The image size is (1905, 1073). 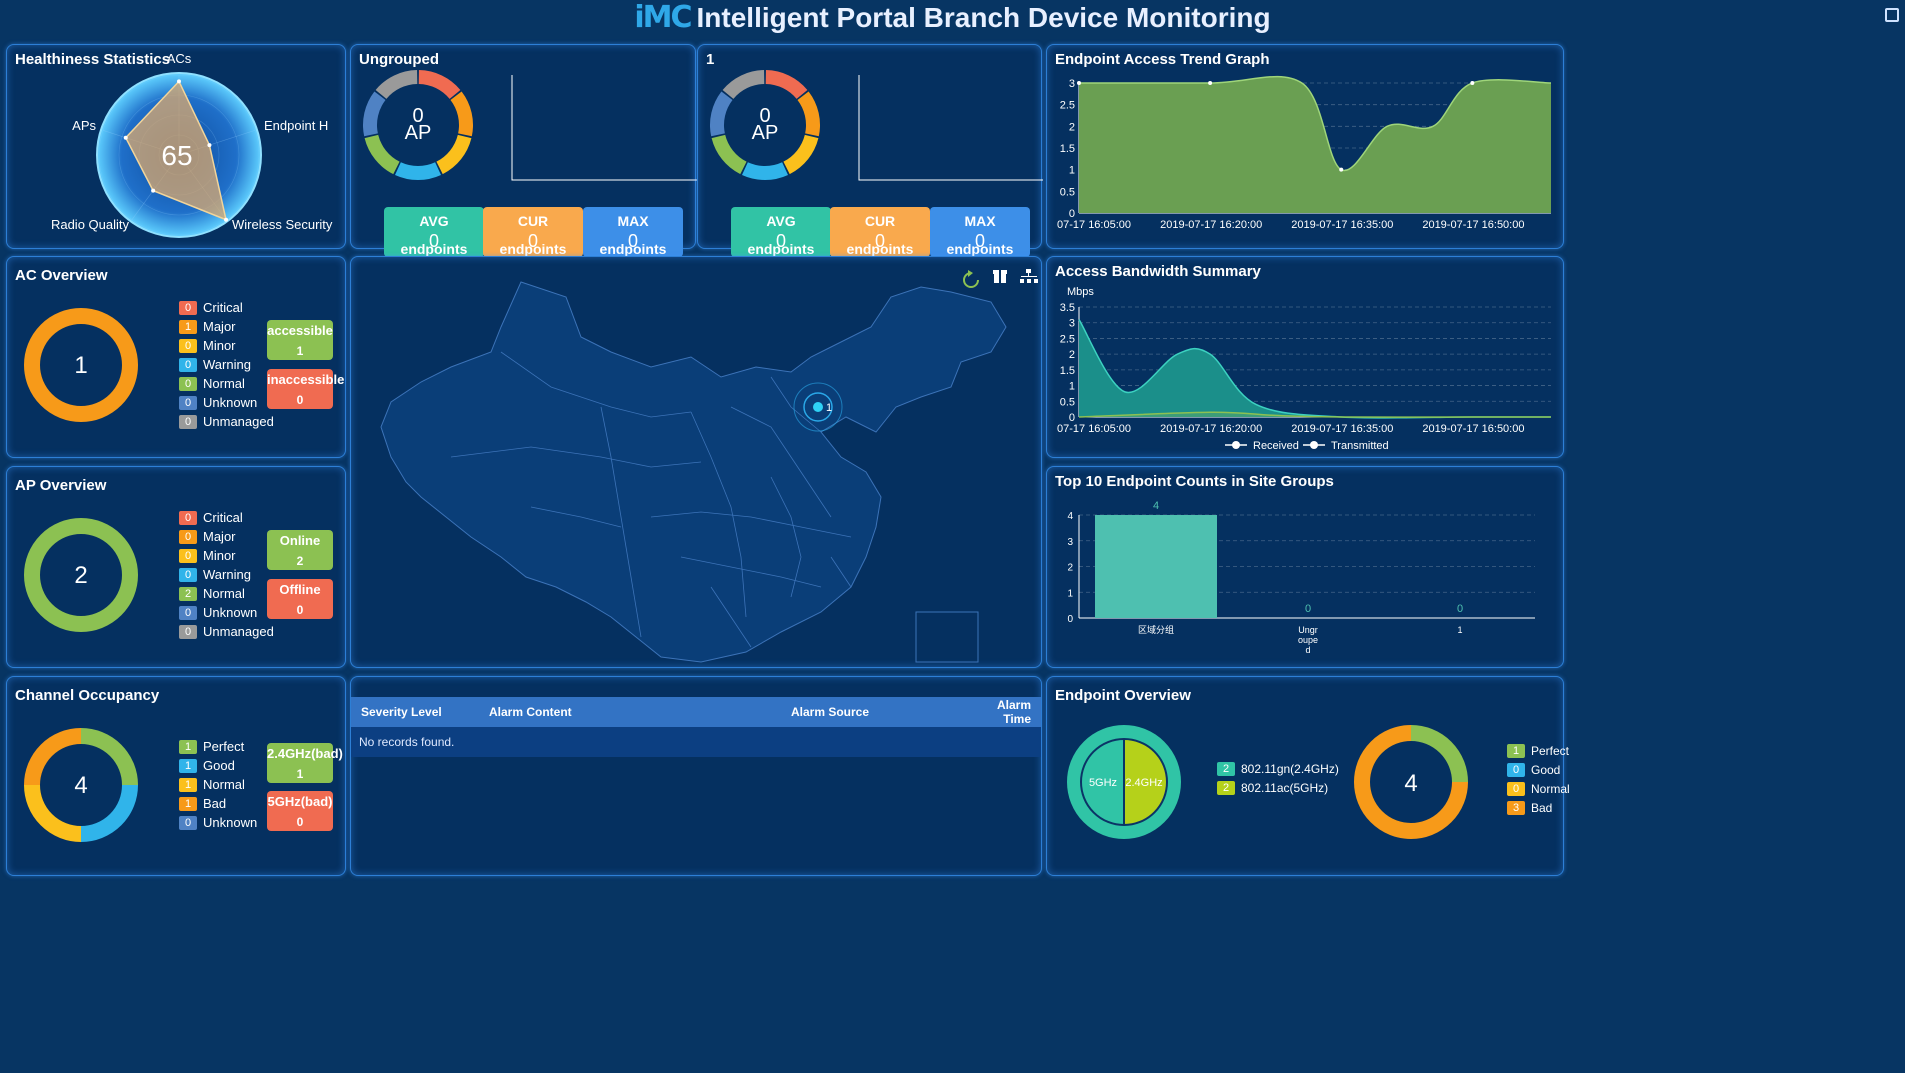 What do you see at coordinates (1308, 609) in the screenshot?
I see `bar-value-label: 0` at bounding box center [1308, 609].